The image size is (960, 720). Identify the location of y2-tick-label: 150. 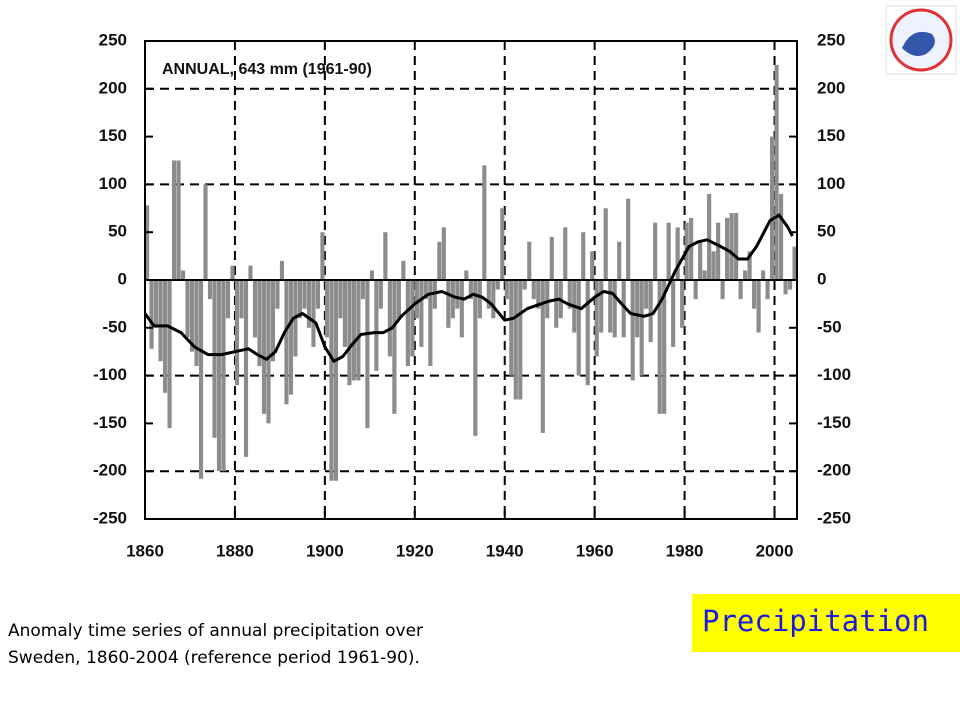
(831, 135).